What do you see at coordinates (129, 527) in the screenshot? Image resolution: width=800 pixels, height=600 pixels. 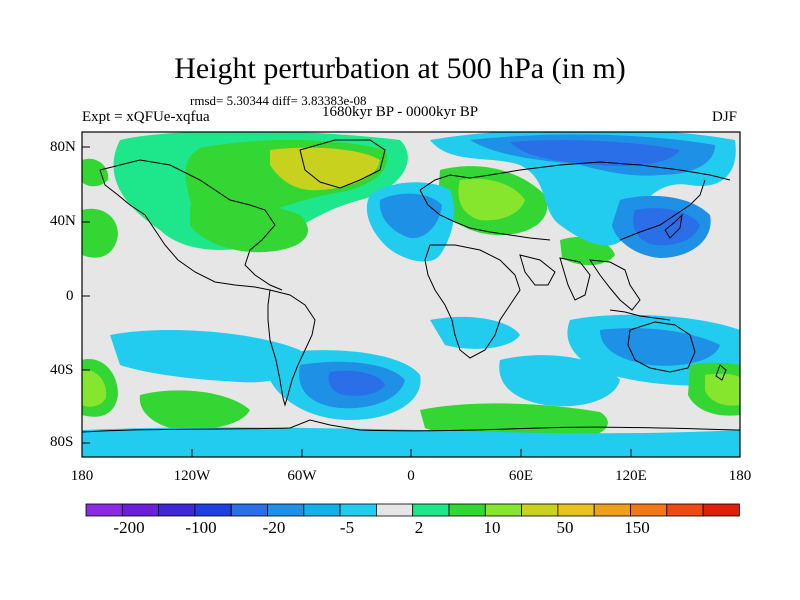 I see `colorbar-label: -200` at bounding box center [129, 527].